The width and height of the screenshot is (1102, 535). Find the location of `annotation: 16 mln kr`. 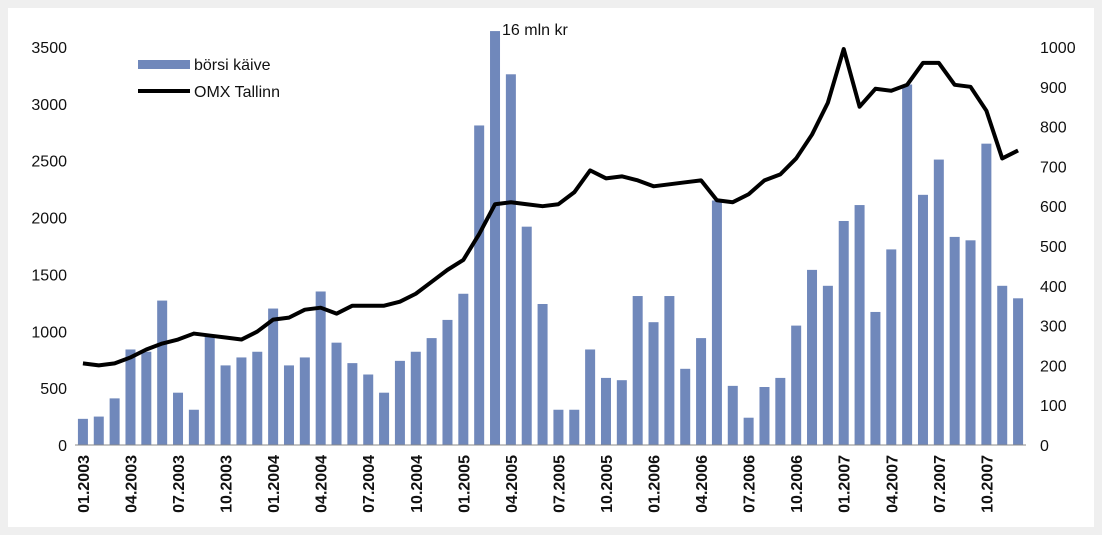

annotation: 16 mln kr is located at coordinates (535, 30).